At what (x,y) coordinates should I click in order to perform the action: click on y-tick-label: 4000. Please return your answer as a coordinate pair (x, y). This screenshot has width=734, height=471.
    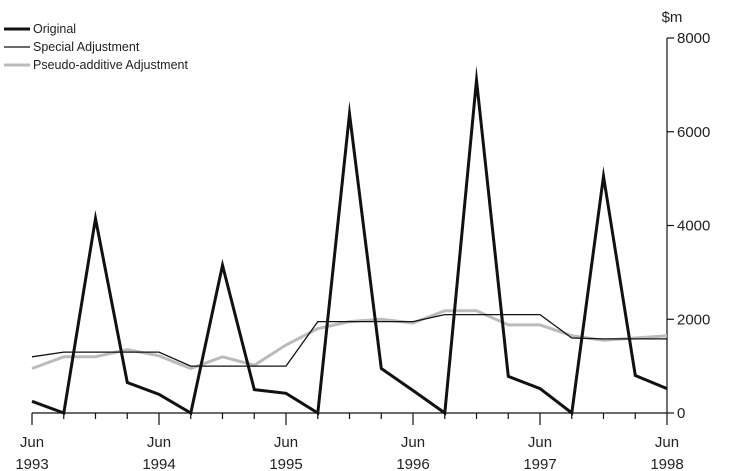
    Looking at the image, I should click on (693, 226).